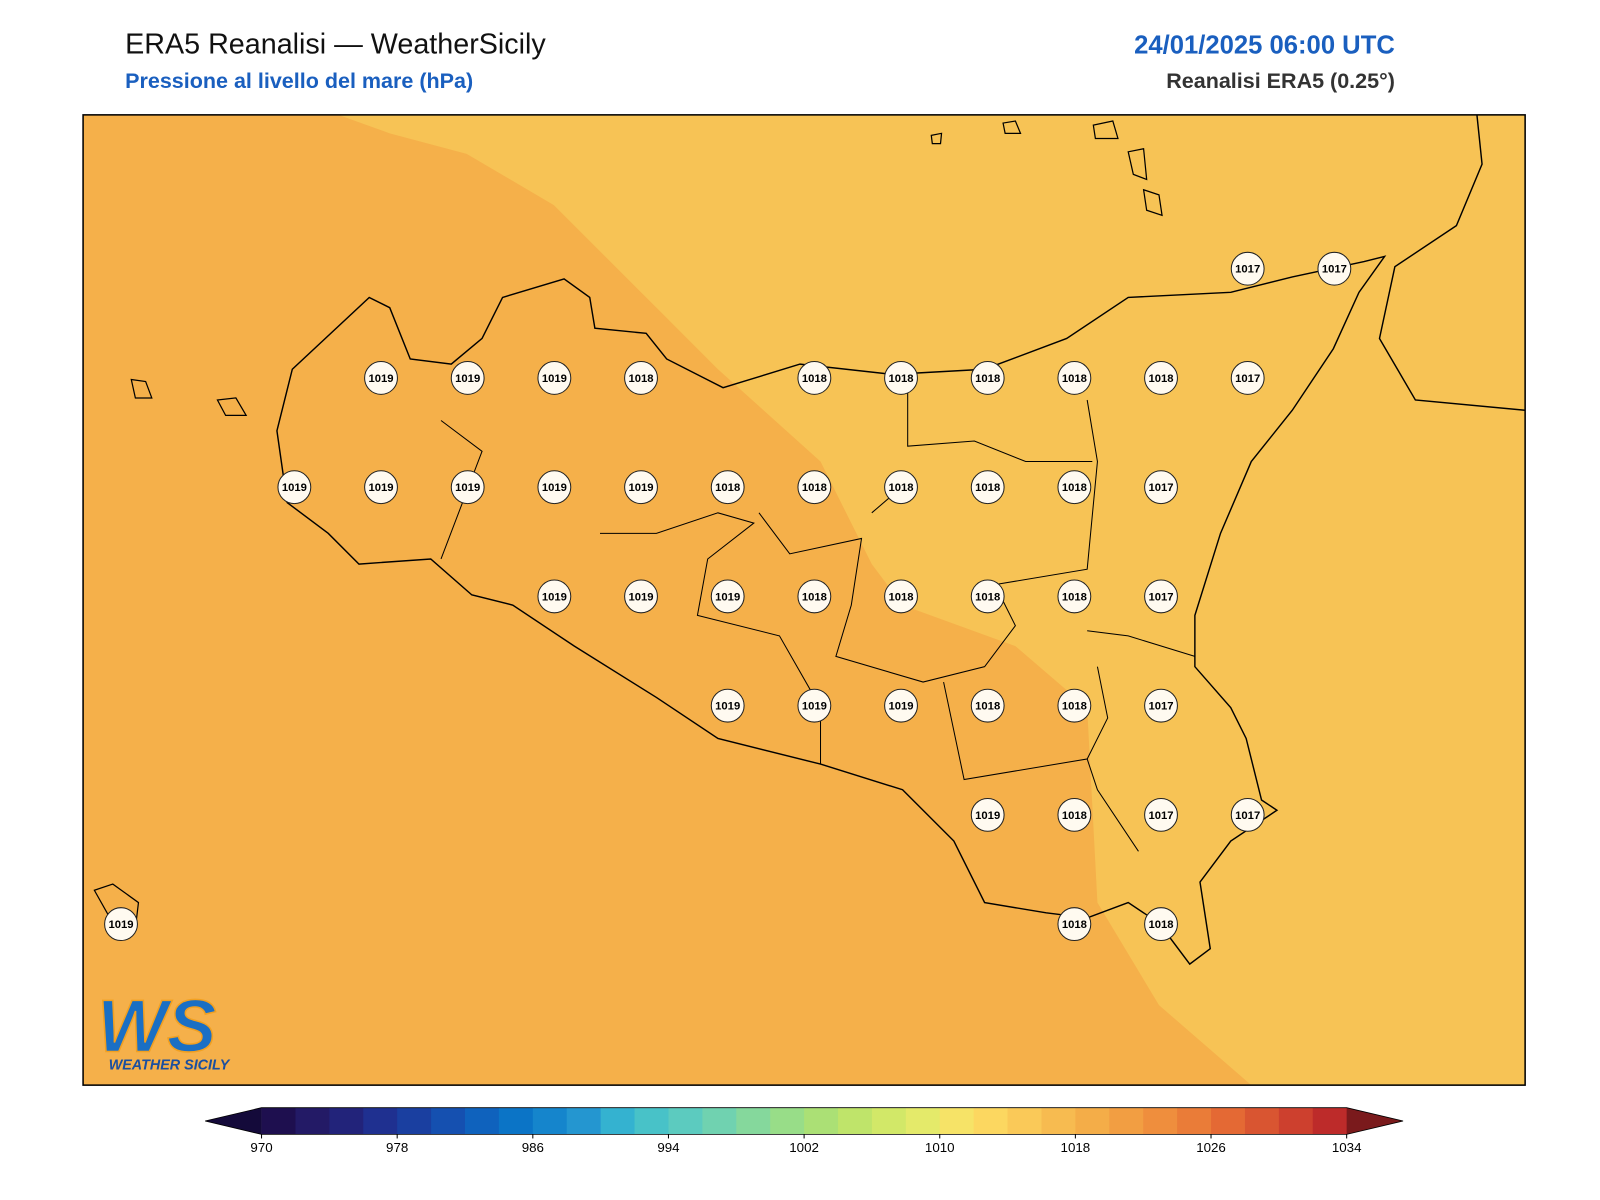  What do you see at coordinates (261, 1147) in the screenshot?
I see `colorbar-tick-label: 970` at bounding box center [261, 1147].